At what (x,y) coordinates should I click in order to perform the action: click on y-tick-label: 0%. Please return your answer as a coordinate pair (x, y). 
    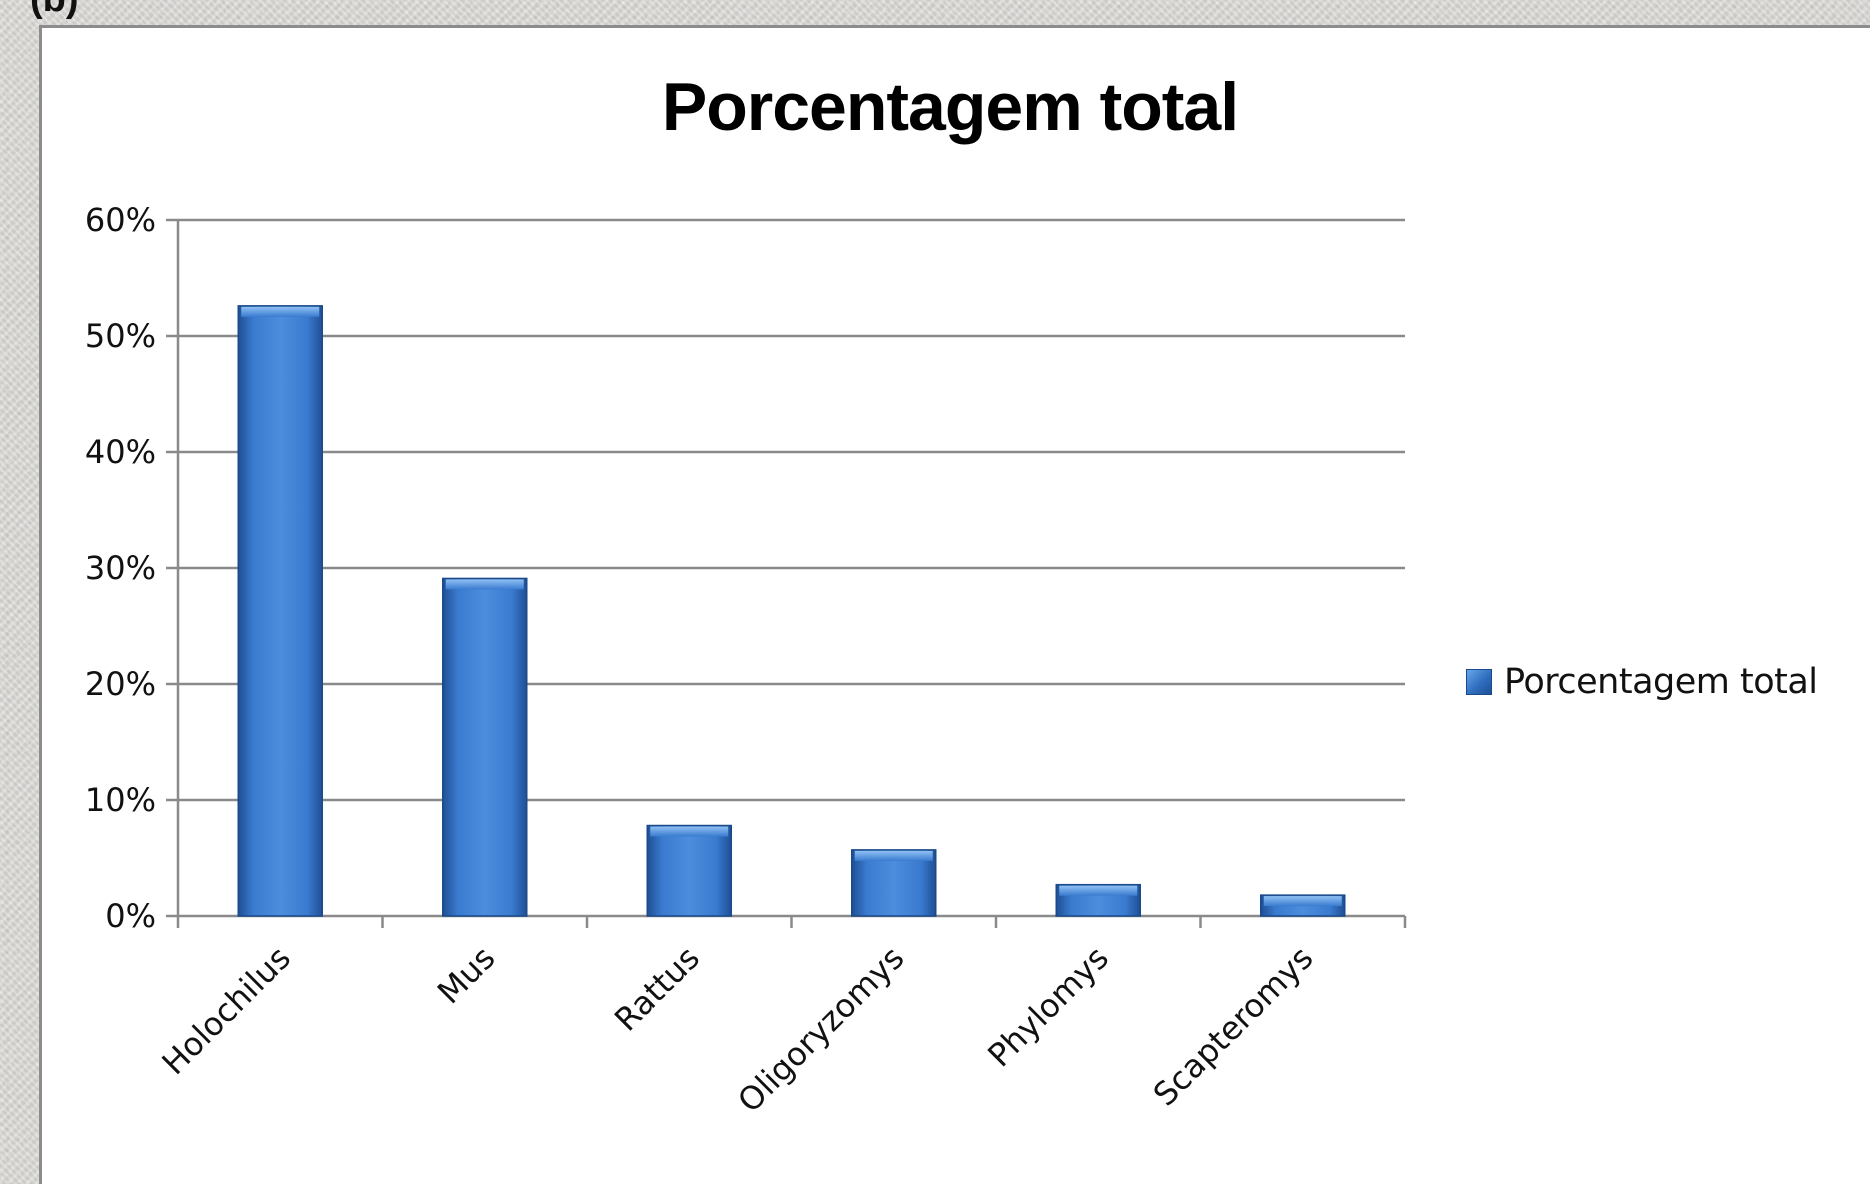
    Looking at the image, I should click on (130, 916).